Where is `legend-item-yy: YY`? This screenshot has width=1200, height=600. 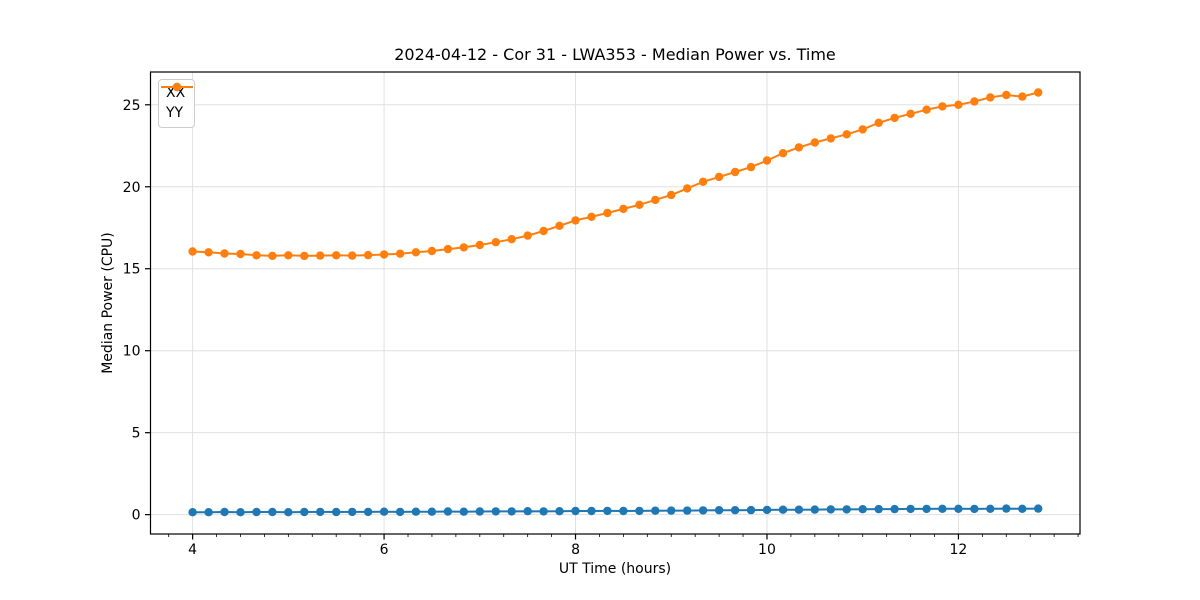 legend-item-yy: YY is located at coordinates (177, 102).